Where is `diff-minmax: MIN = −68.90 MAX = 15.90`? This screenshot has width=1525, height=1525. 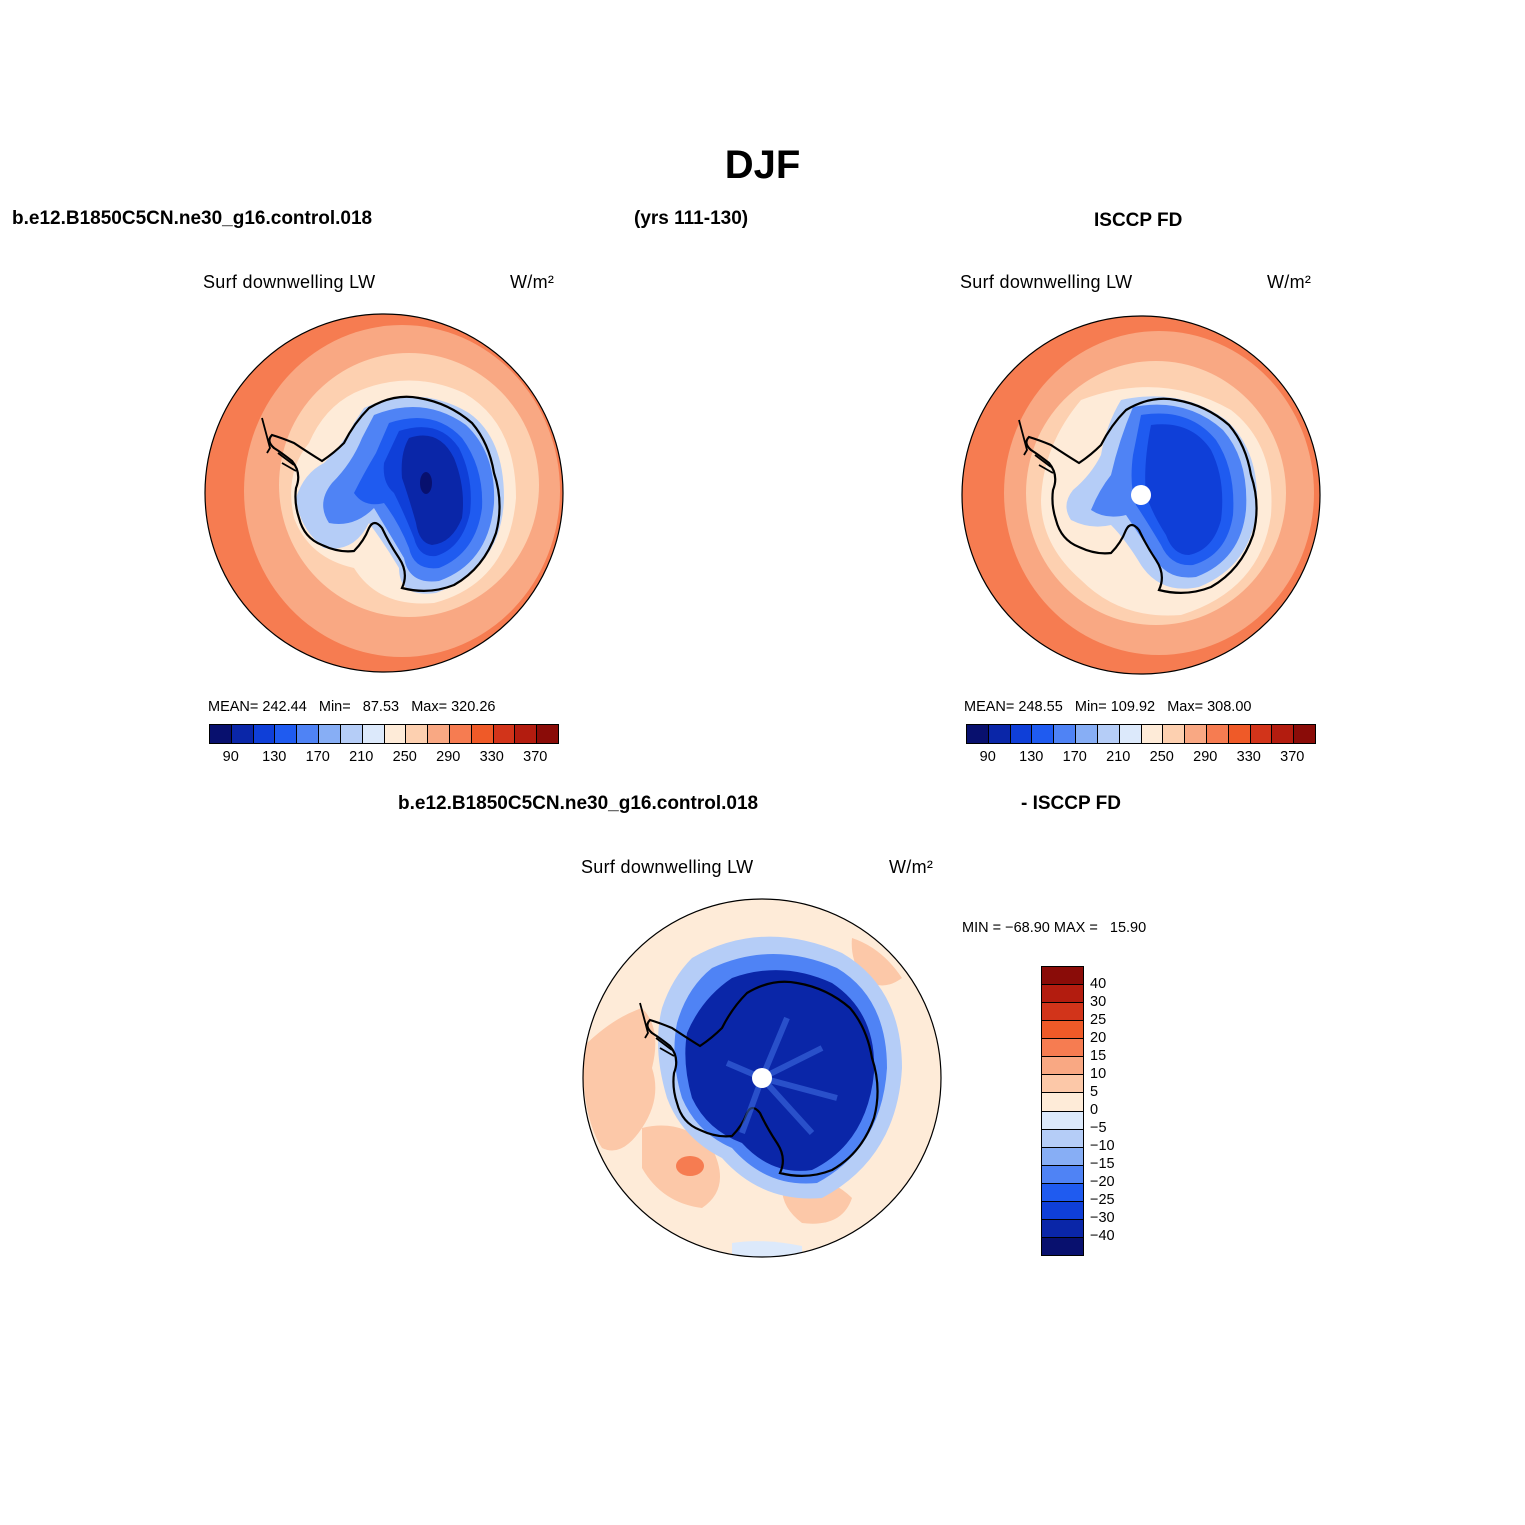
diff-minmax: MIN = −68.90 MAX = 15.90 is located at coordinates (1054, 928).